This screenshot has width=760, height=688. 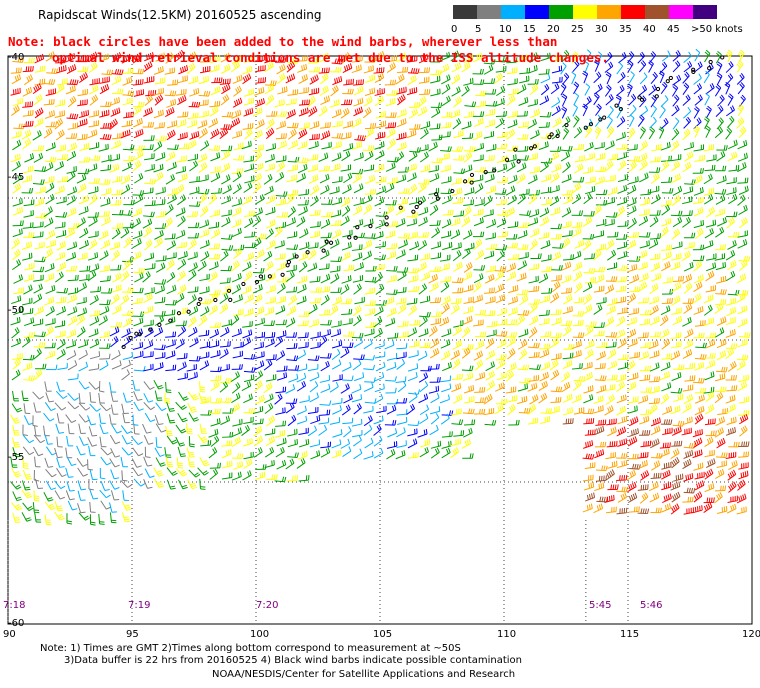 I want to click on scale-label: 45, so click(x=673, y=29).